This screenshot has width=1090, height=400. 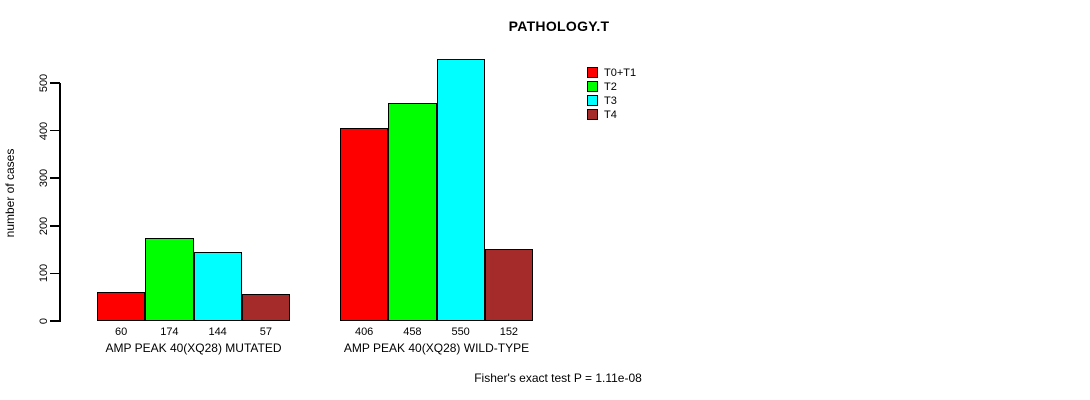 I want to click on y-axis-tick-label: 300, so click(x=44, y=178).